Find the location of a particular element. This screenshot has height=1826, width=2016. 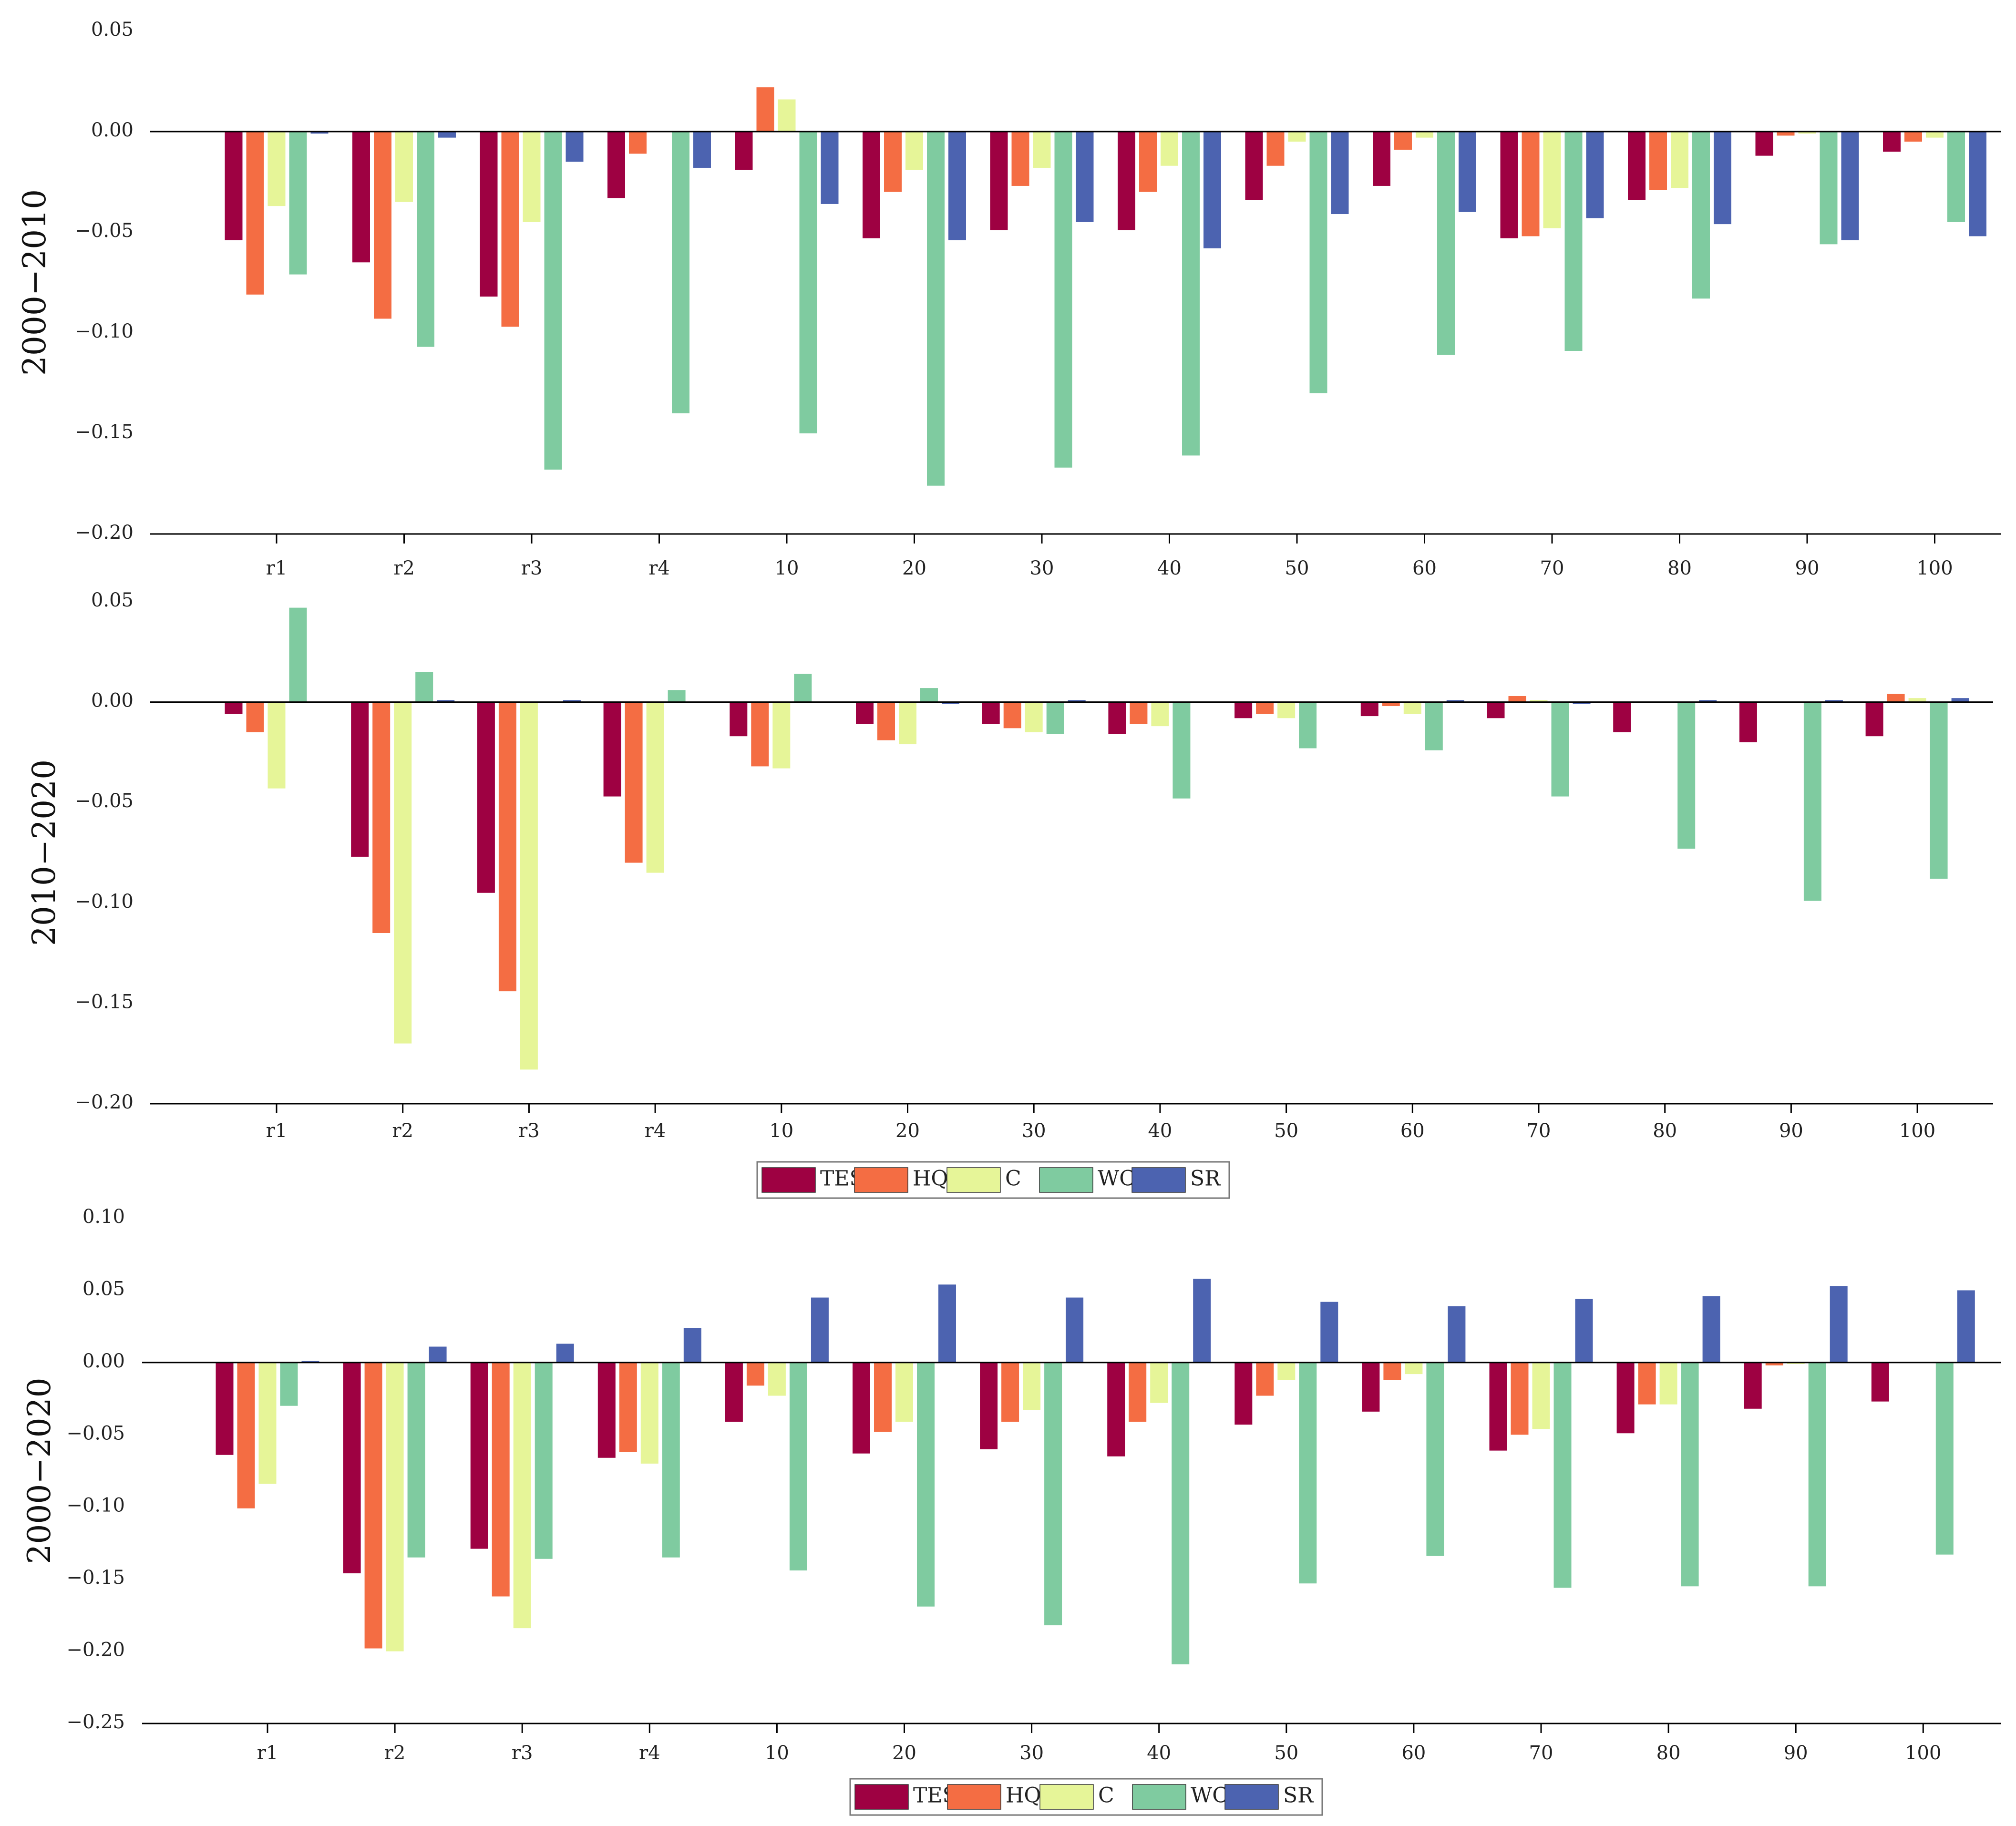

legend-swatch-sr is located at coordinates (1251, 1797).